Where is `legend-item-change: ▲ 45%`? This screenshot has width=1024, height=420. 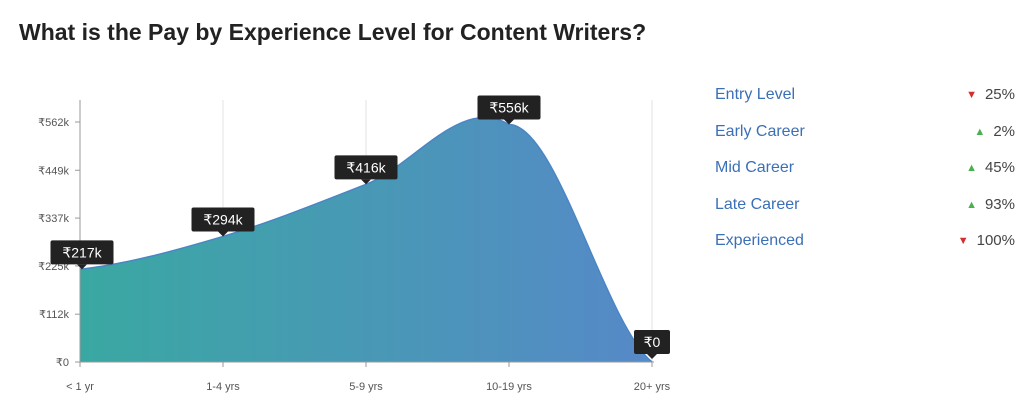
legend-item-change: ▲ 45% is located at coordinates (990, 167).